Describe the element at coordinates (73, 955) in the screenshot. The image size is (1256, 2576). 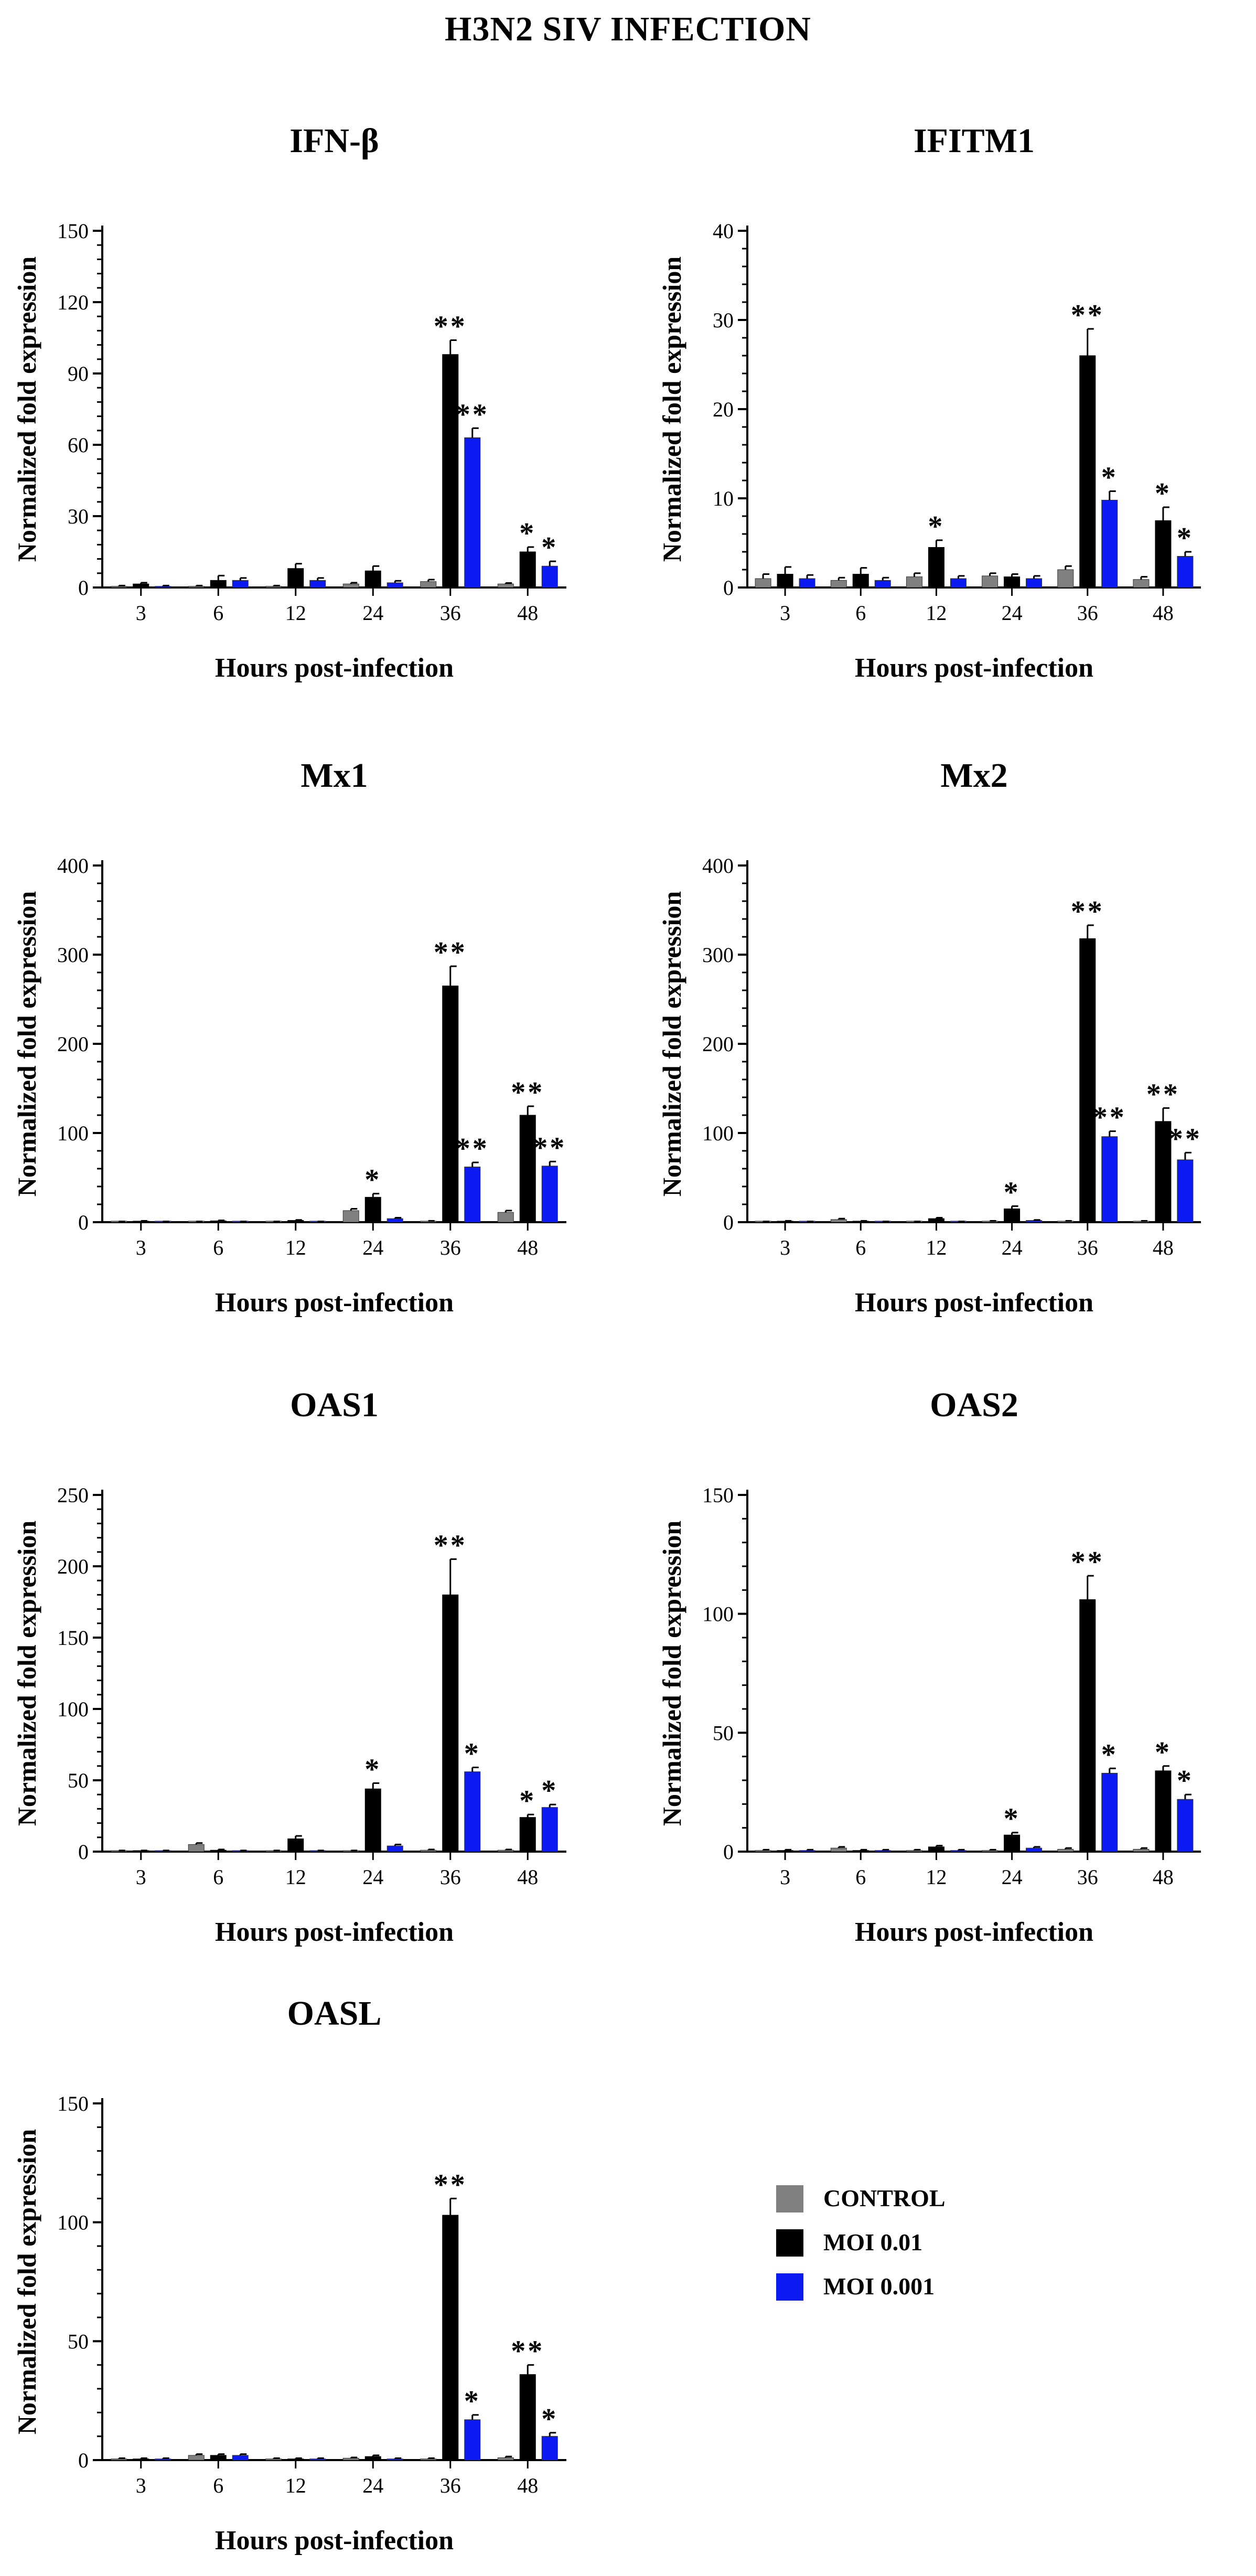
I see `y-tick-label: 300` at that location.